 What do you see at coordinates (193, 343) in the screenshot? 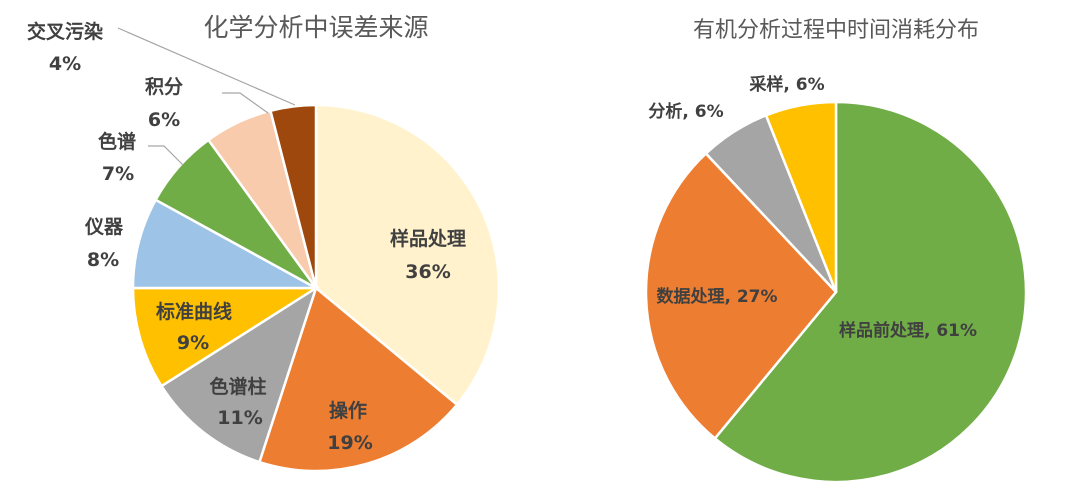
I see `label-calibration-curve-pct: 9%` at bounding box center [193, 343].